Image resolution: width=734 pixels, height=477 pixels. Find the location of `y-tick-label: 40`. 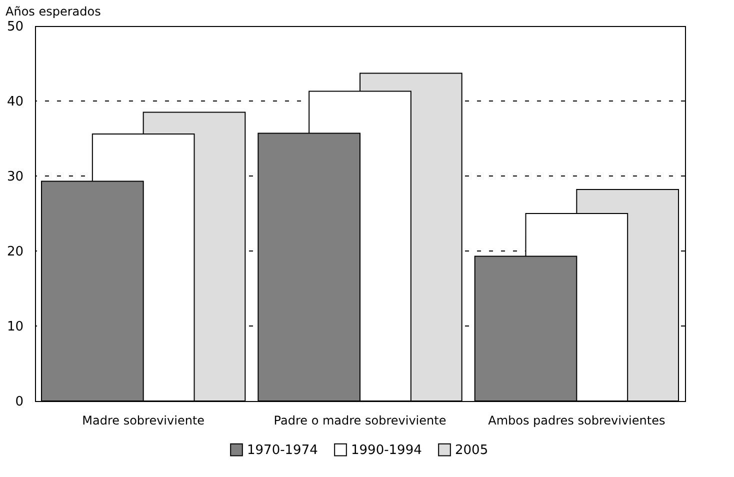

y-tick-label: 40 is located at coordinates (15, 102).